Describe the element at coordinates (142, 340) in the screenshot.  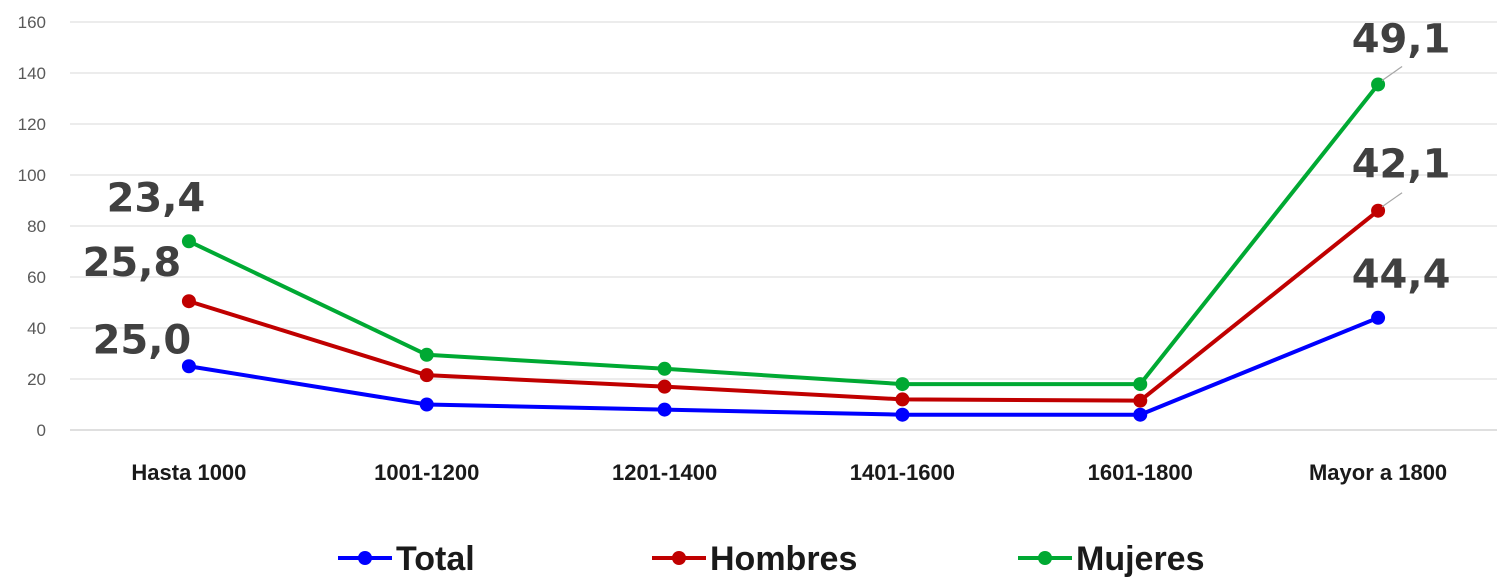
I see `data-label-total: 25,0` at that location.